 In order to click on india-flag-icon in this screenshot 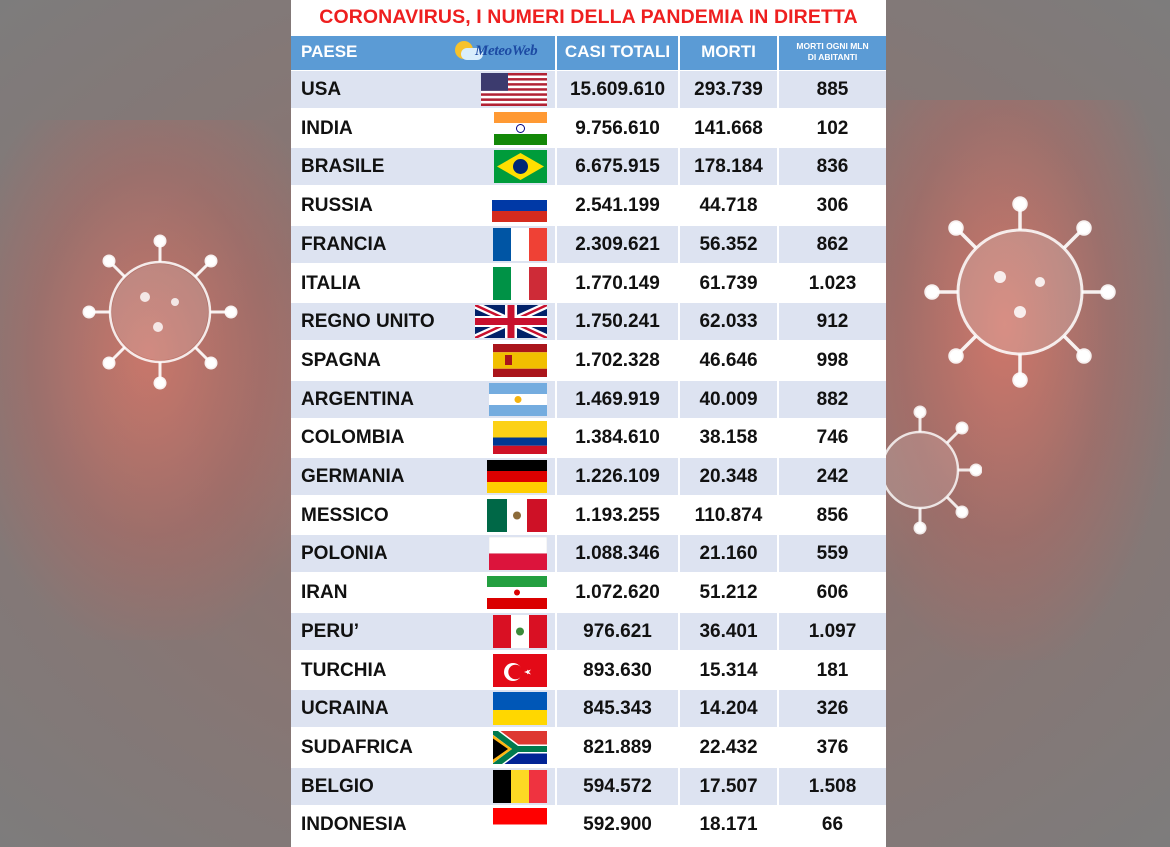, I will do `click(520, 128)`.